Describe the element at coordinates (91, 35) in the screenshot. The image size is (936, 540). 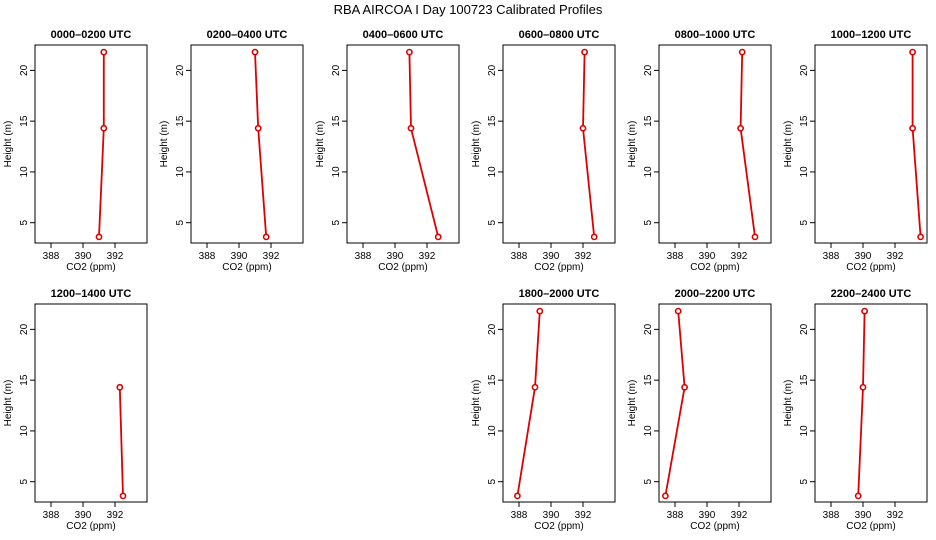
I see `panel-title: 0000–0200 UTC` at that location.